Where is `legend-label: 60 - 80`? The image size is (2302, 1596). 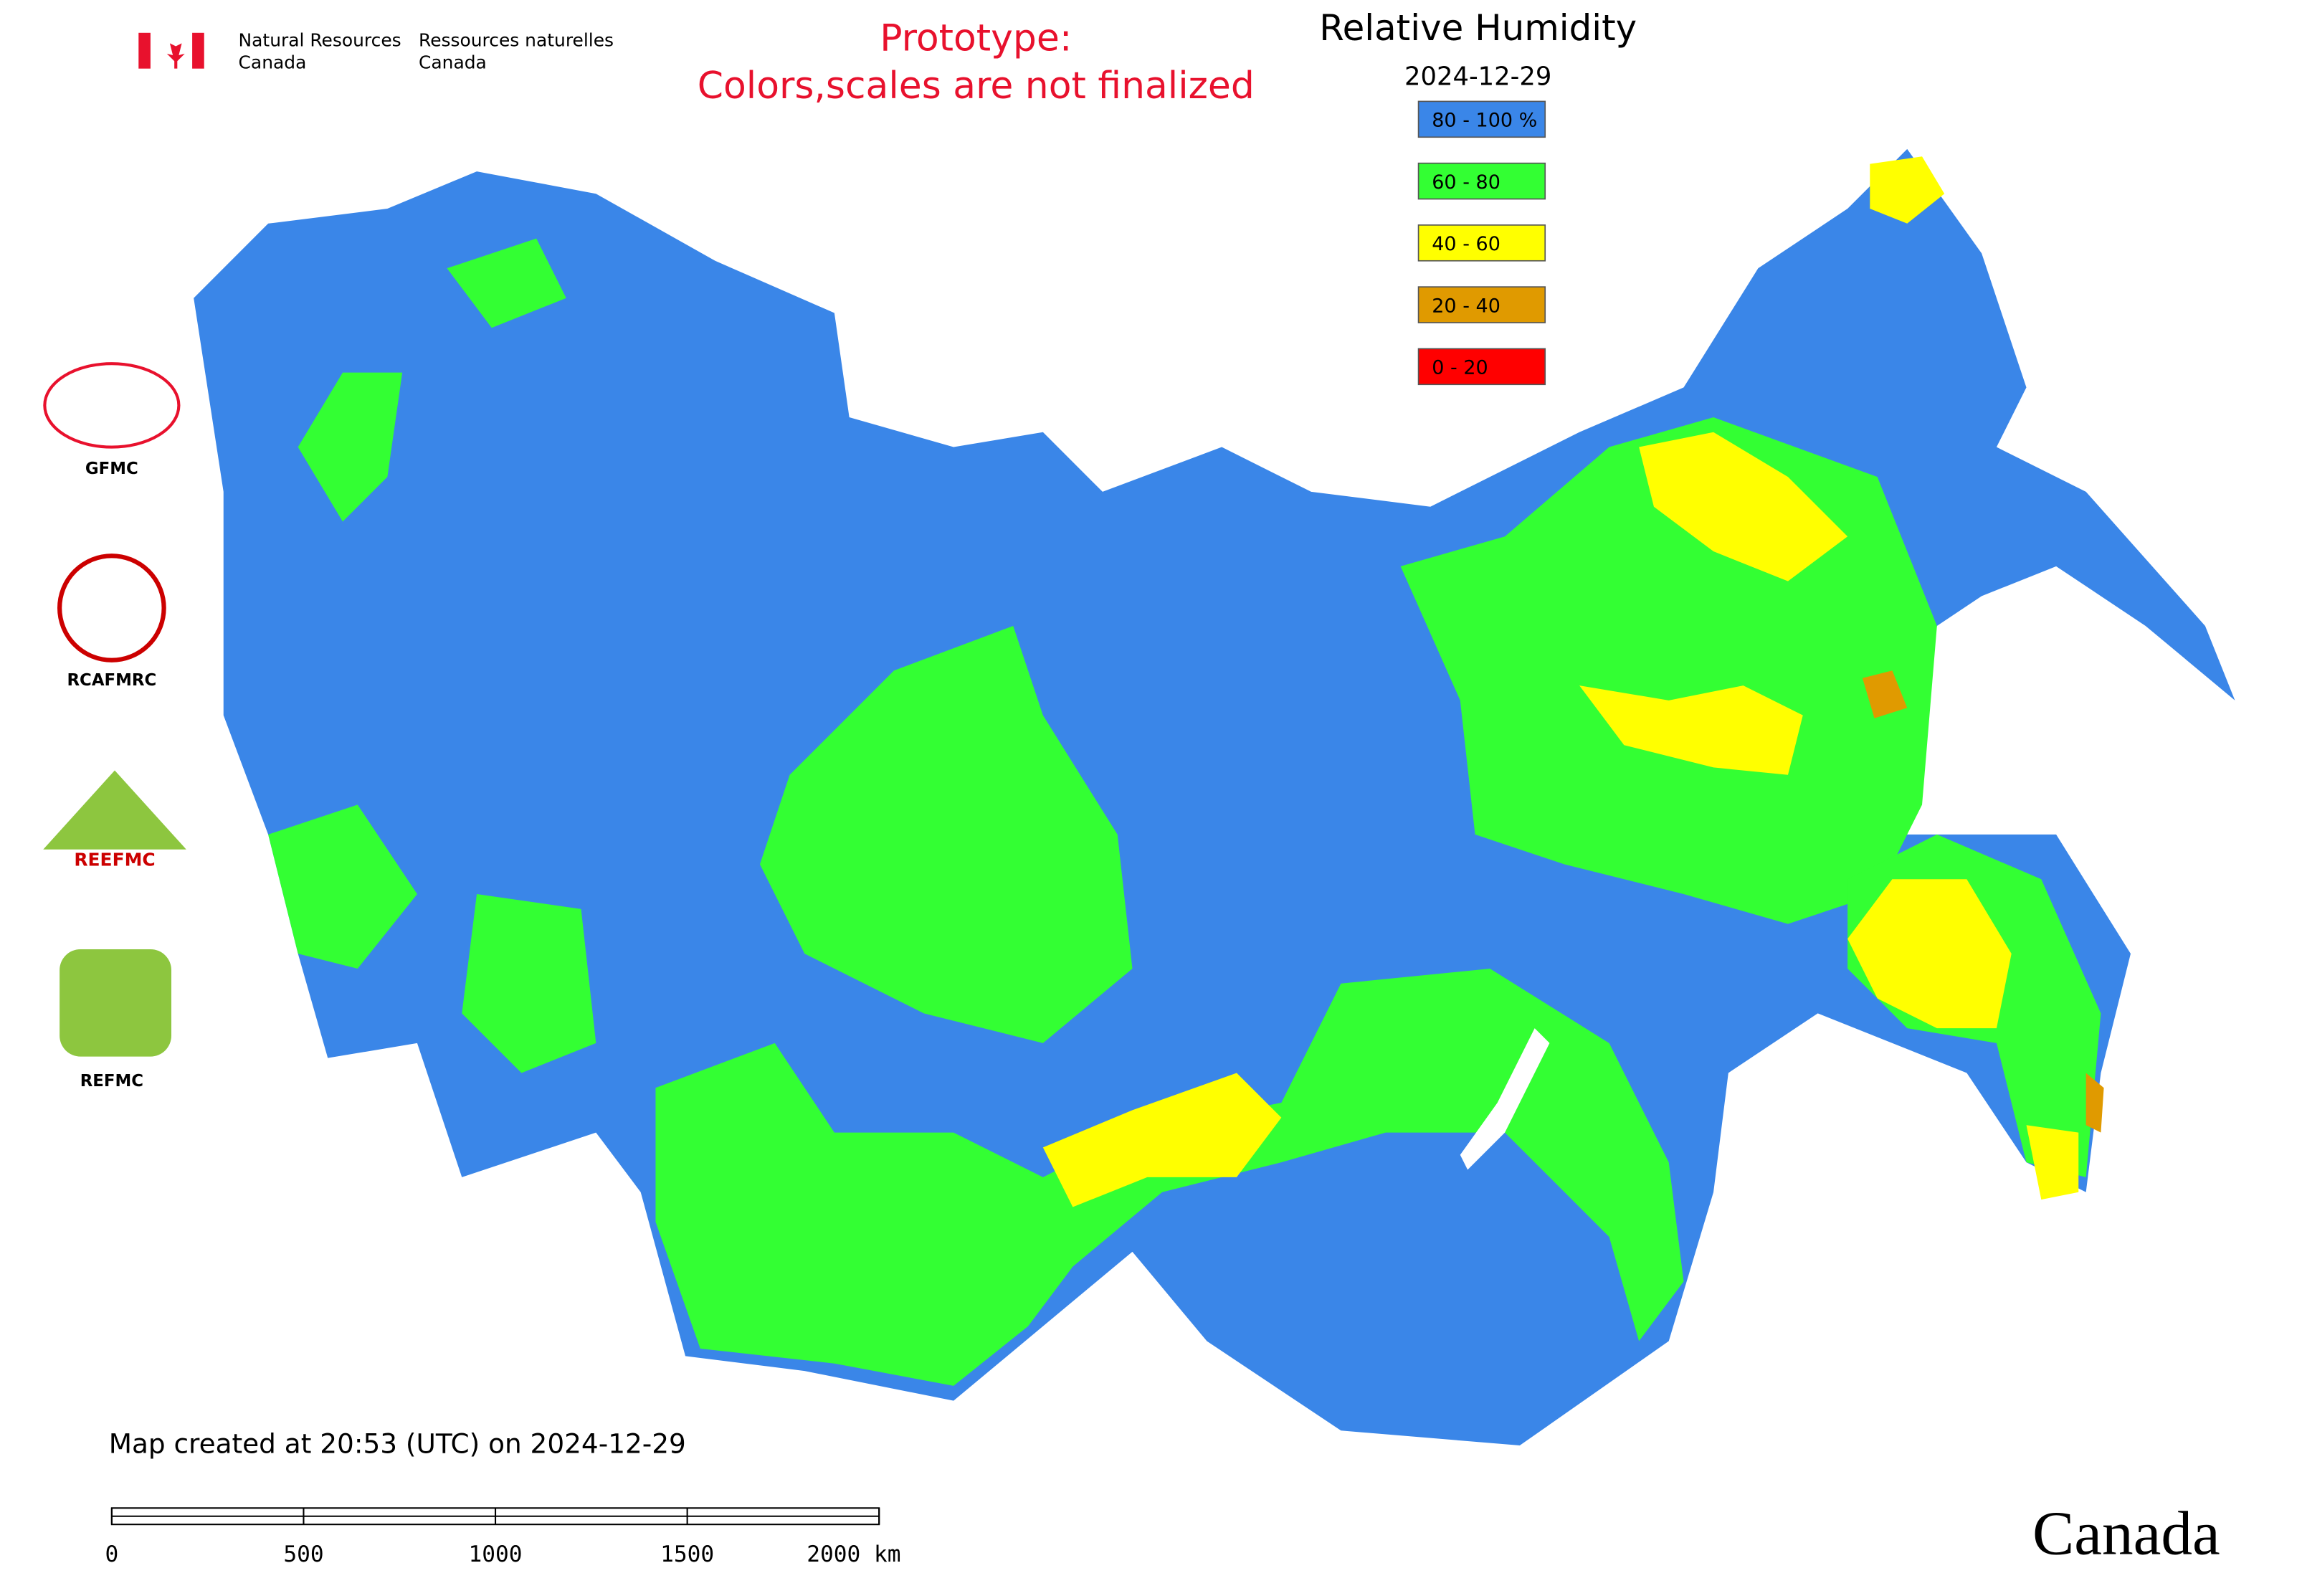
legend-label: 60 - 80 is located at coordinates (1466, 182).